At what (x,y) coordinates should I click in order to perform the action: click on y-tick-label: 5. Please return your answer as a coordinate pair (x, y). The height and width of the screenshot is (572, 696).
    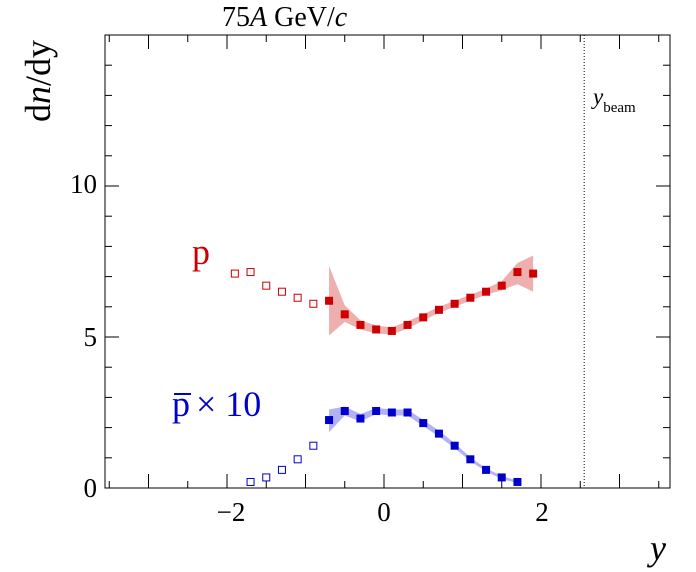
    Looking at the image, I should click on (91, 337).